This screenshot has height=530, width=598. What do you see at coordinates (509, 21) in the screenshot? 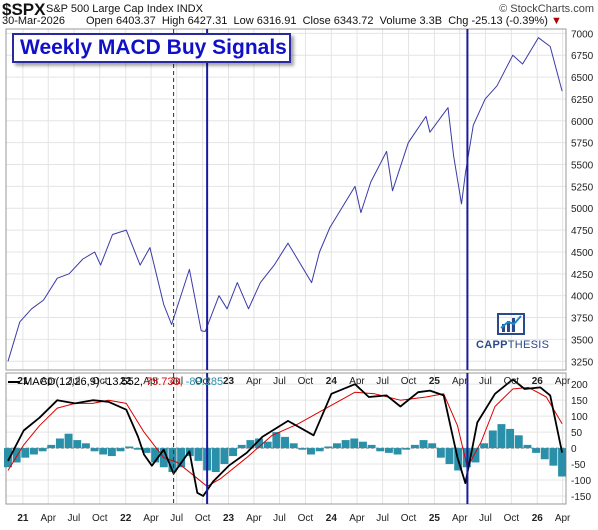
I see `chg-value: -25.13 (-0.39%)` at bounding box center [509, 21].